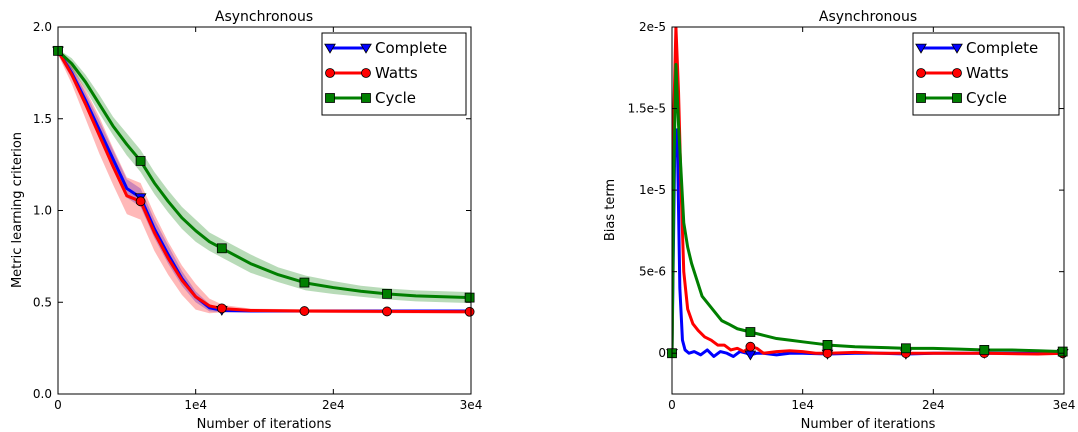 This screenshot has height=432, width=1078. What do you see at coordinates (42, 27) in the screenshot?
I see `y-tick-label: 2.0` at bounding box center [42, 27].